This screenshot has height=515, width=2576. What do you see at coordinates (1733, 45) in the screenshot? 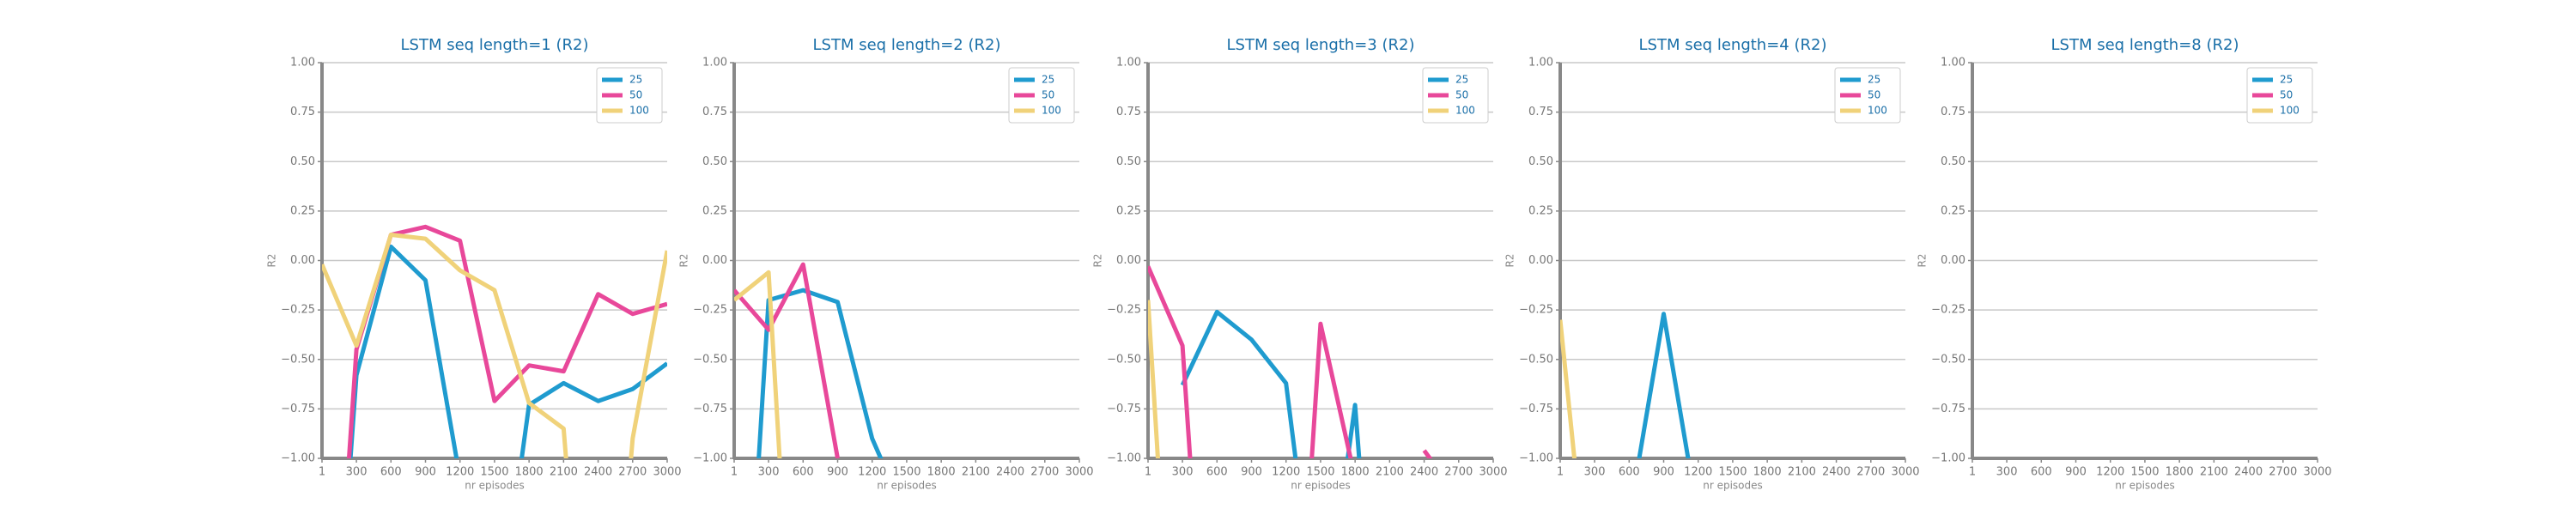
I see `chart-title: LSTM seq length=4 (R2)` at bounding box center [1733, 45].